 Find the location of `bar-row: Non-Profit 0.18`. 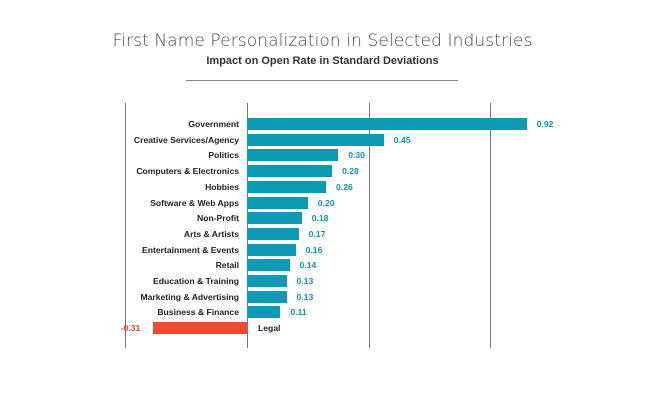

bar-row: Non-Profit 0.18 is located at coordinates (332, 218).